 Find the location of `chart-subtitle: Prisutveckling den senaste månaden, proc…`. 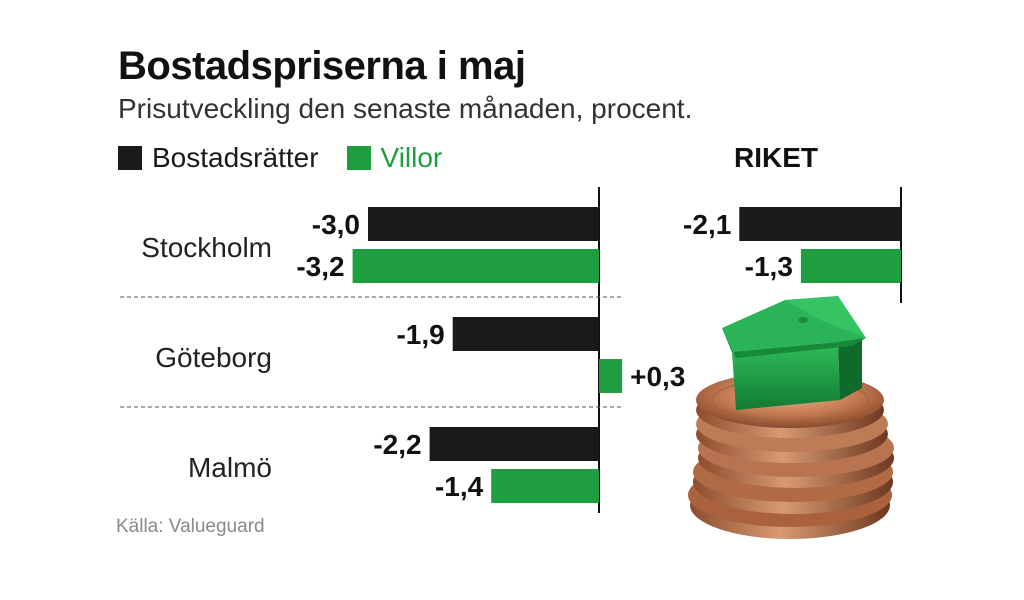

chart-subtitle: Prisutveckling den senaste månaden, proc… is located at coordinates (405, 108).